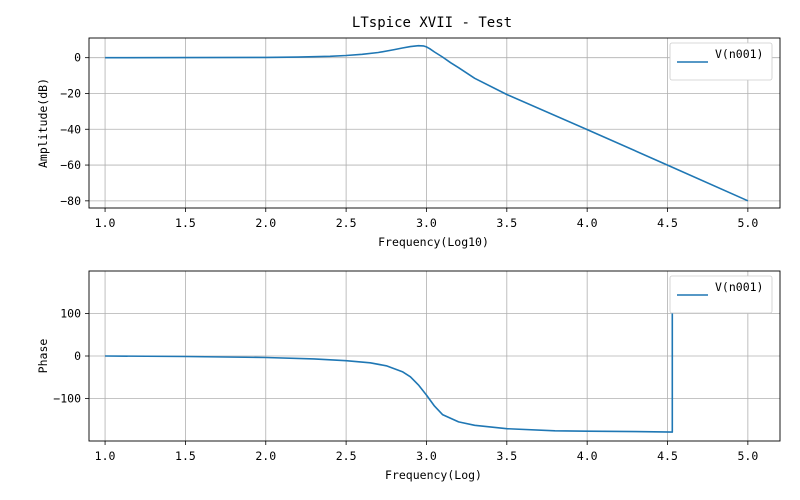 Image resolution: width=800 pixels, height=500 pixels. Describe the element at coordinates (265, 456) in the screenshot. I see `phase-x-tick-label: 2.0` at that location.